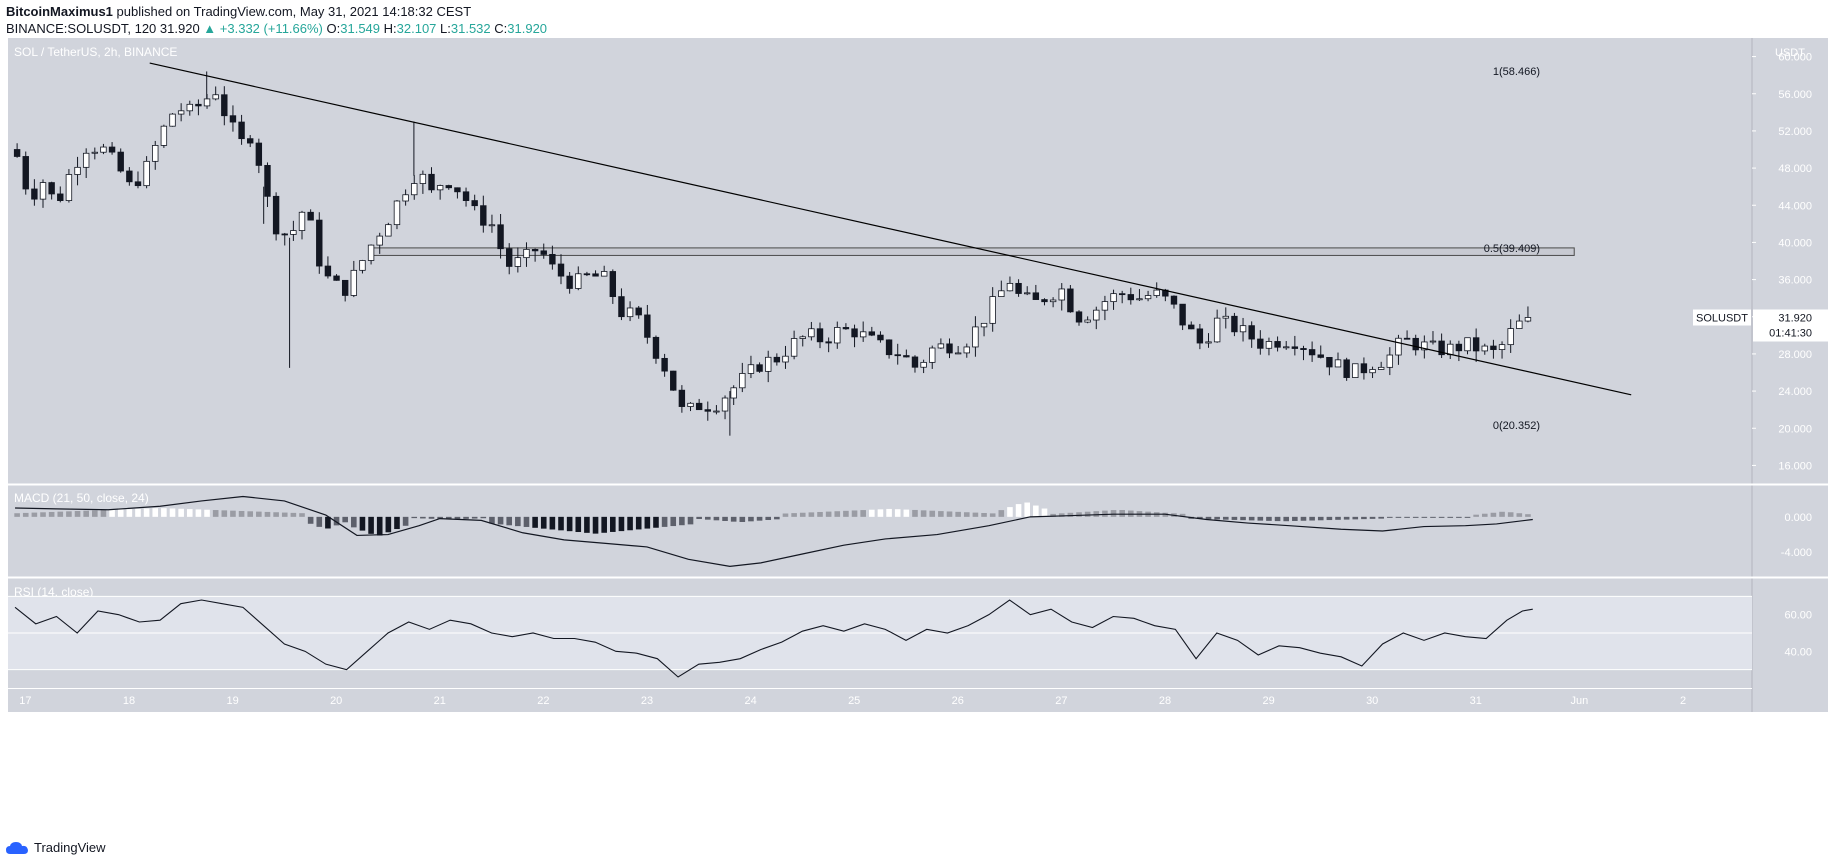 The width and height of the screenshot is (1828, 867). What do you see at coordinates (1795, 355) in the screenshot?
I see `price-tick-label: 28.000` at bounding box center [1795, 355].